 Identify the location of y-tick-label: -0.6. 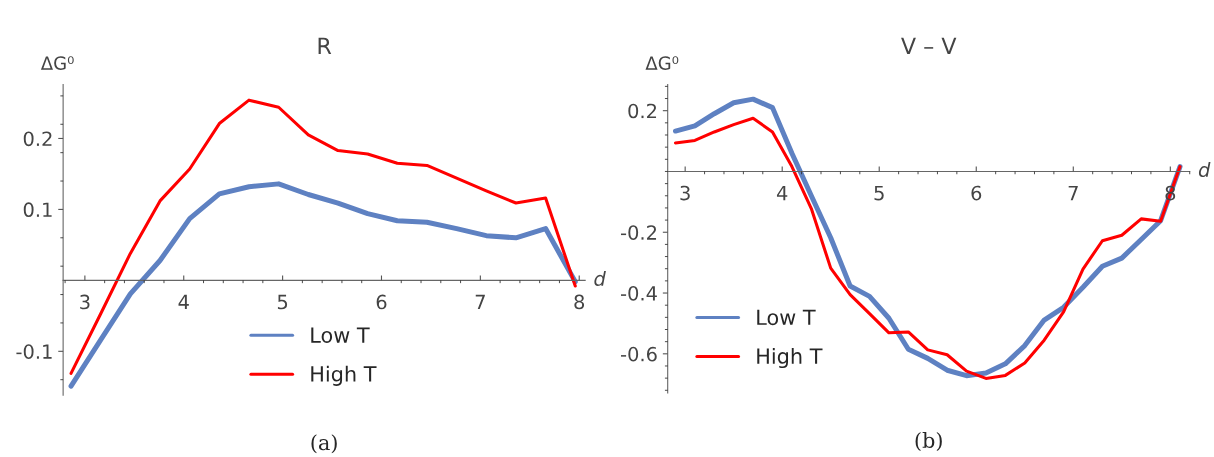
(638, 354).